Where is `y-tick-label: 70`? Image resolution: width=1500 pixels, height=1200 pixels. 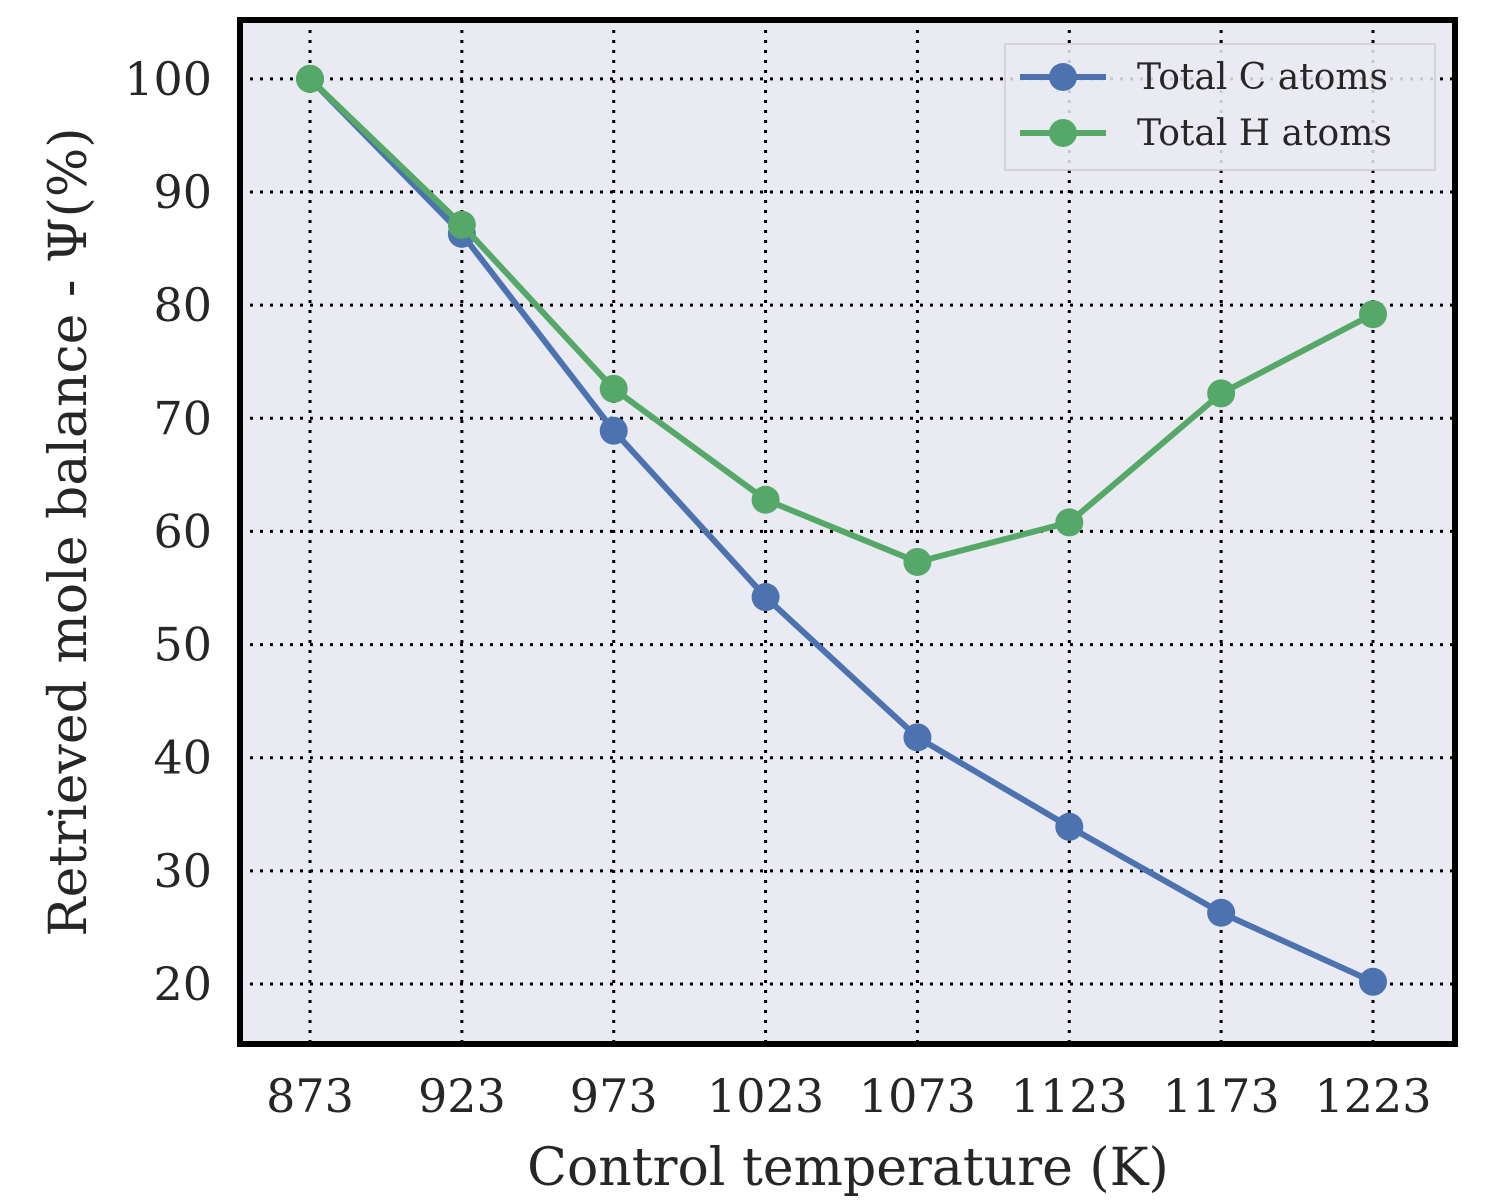
y-tick-label: 70 is located at coordinates (182, 418).